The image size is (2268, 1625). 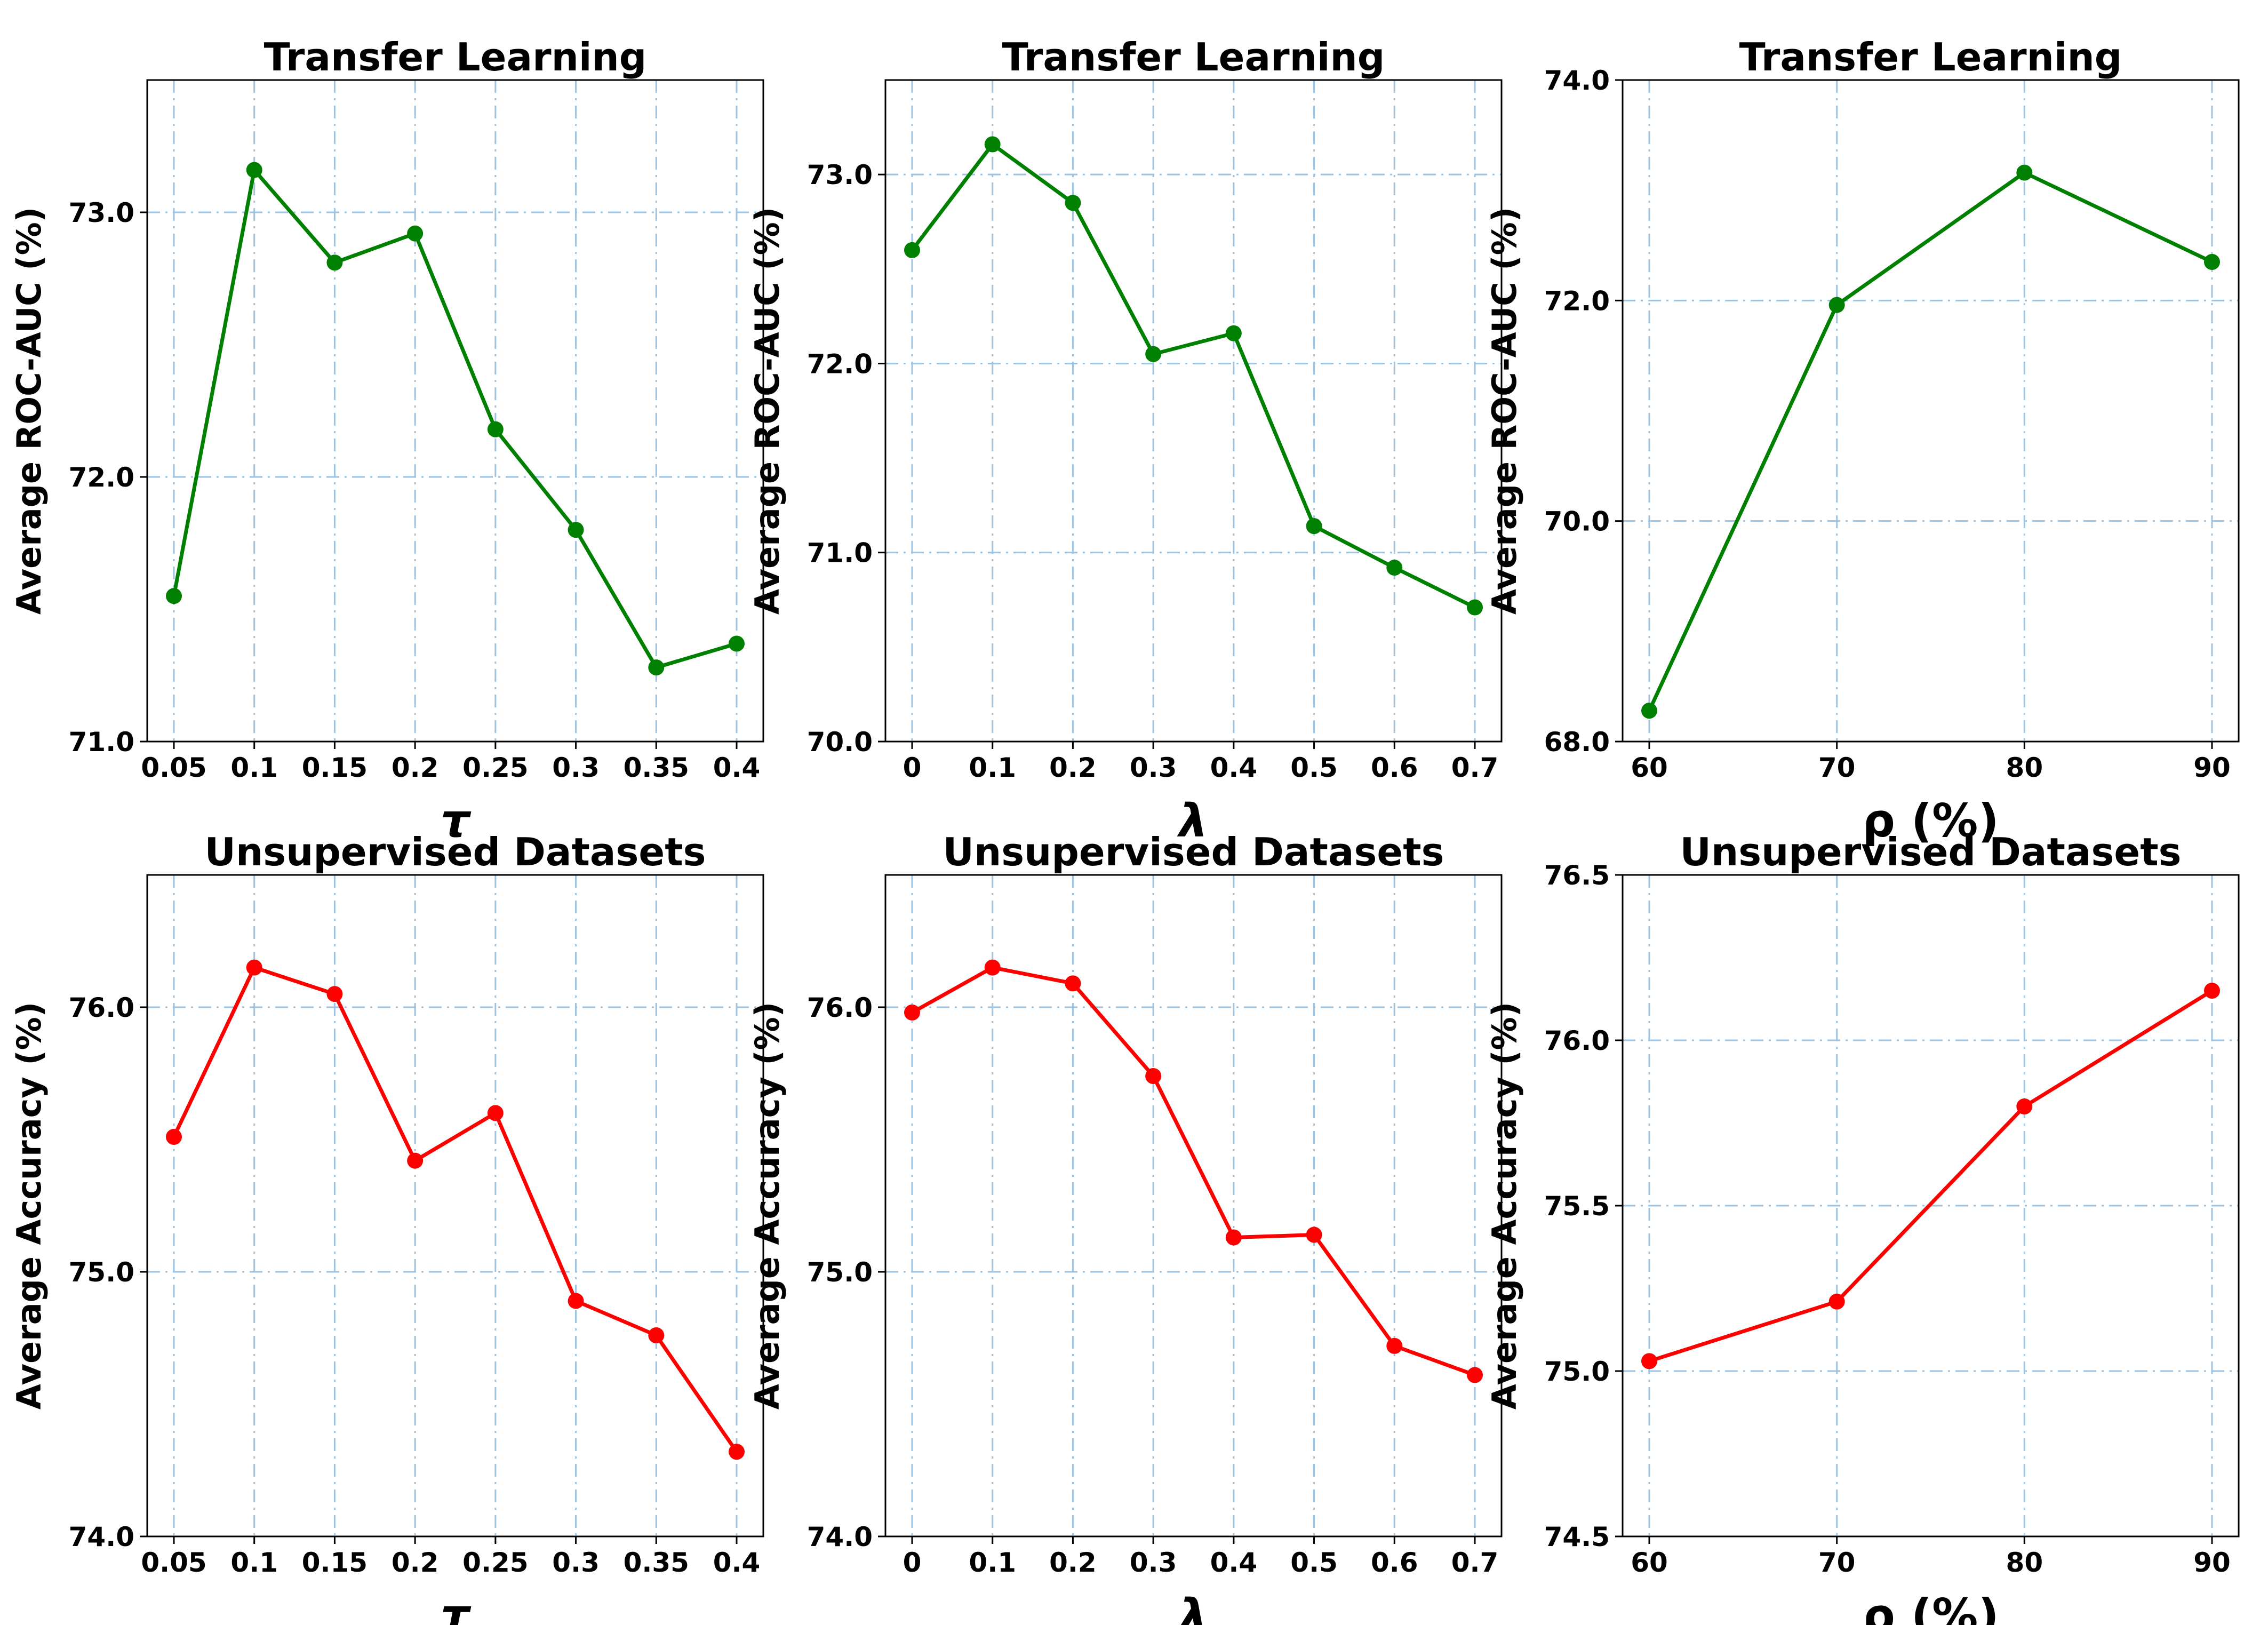 I want to click on x-tick-label: 0.05, so click(x=173, y=768).